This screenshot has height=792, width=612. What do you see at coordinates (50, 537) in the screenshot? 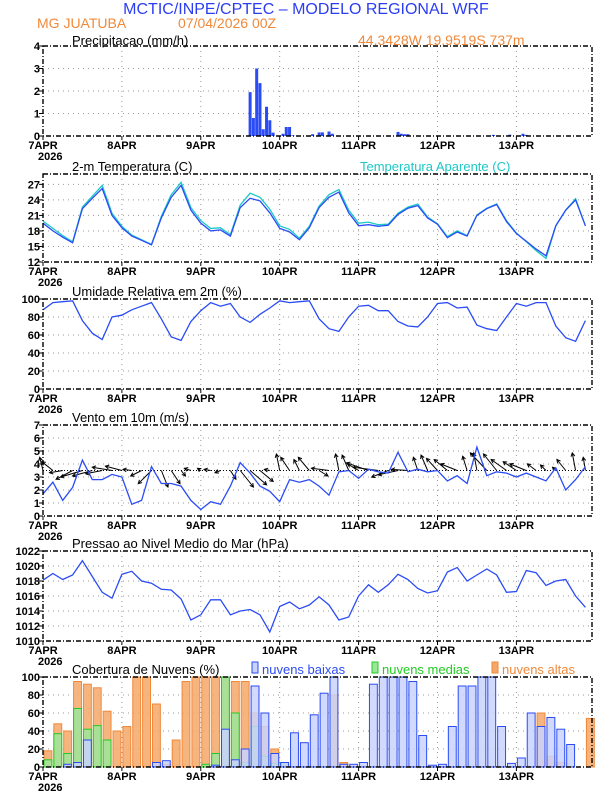
I see `year-label: 2026` at bounding box center [50, 537].